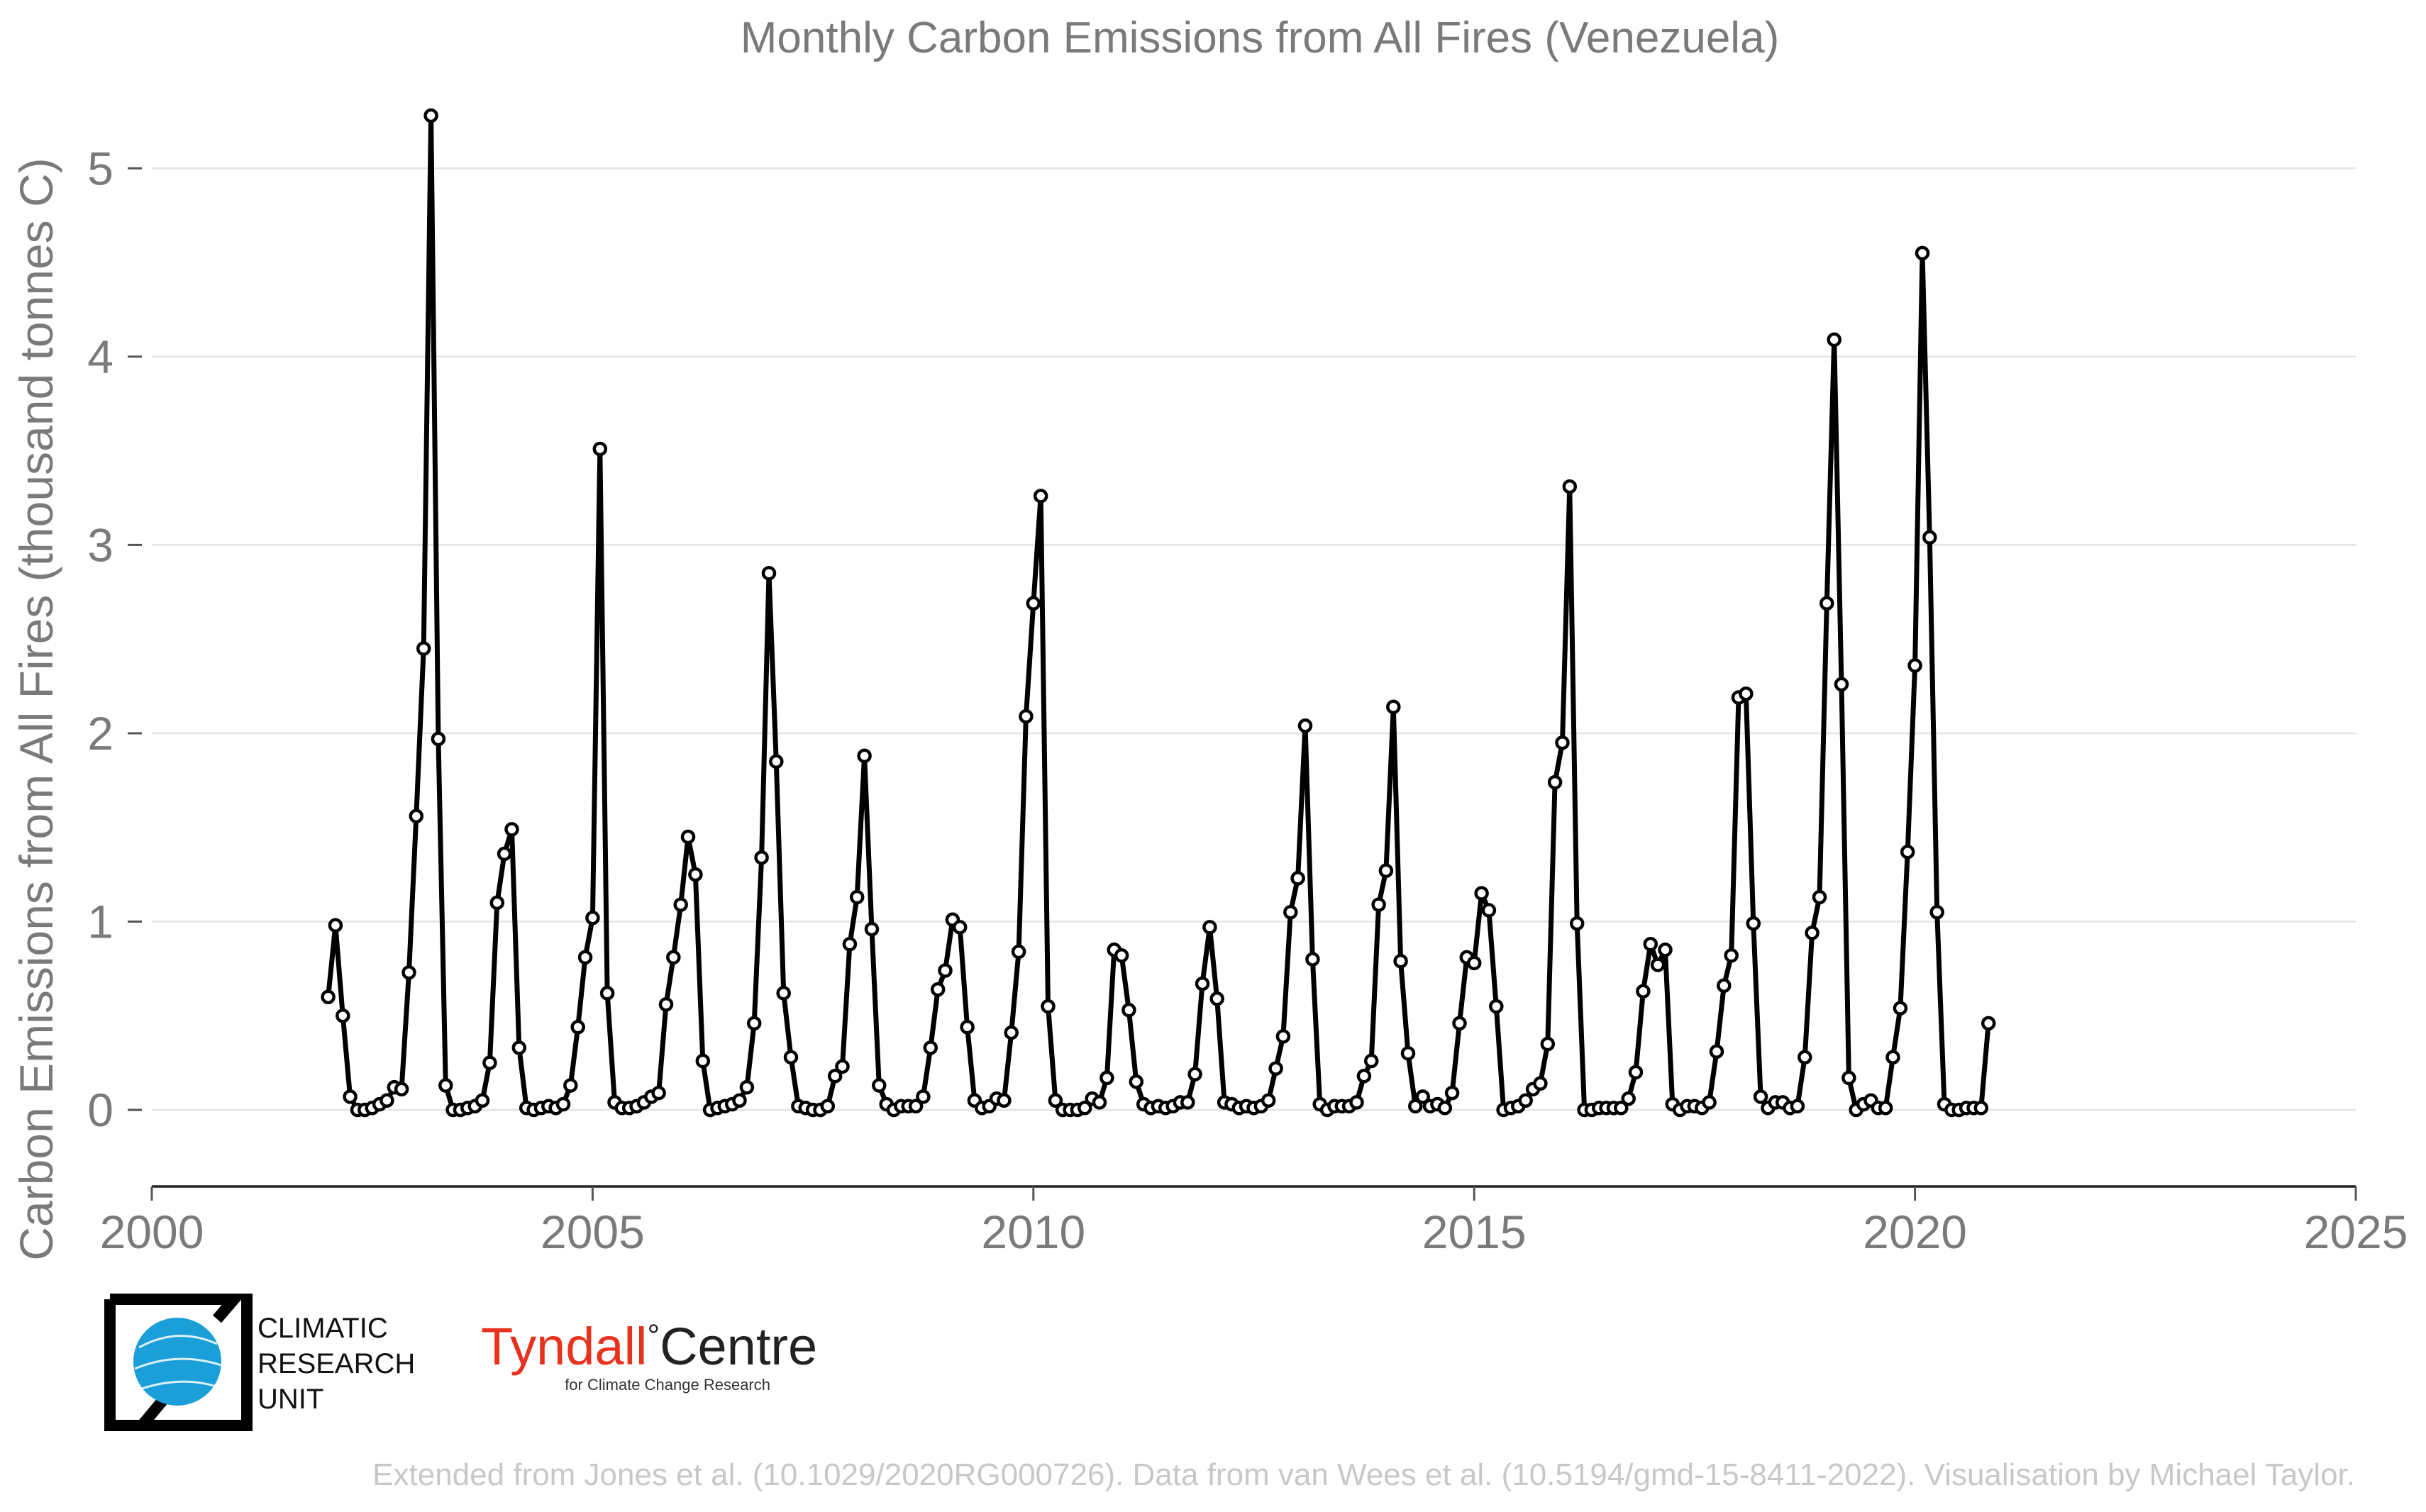 This screenshot has width=2426, height=1512. Describe the element at coordinates (1033, 1232) in the screenshot. I see `x-tick-label: 2010` at that location.